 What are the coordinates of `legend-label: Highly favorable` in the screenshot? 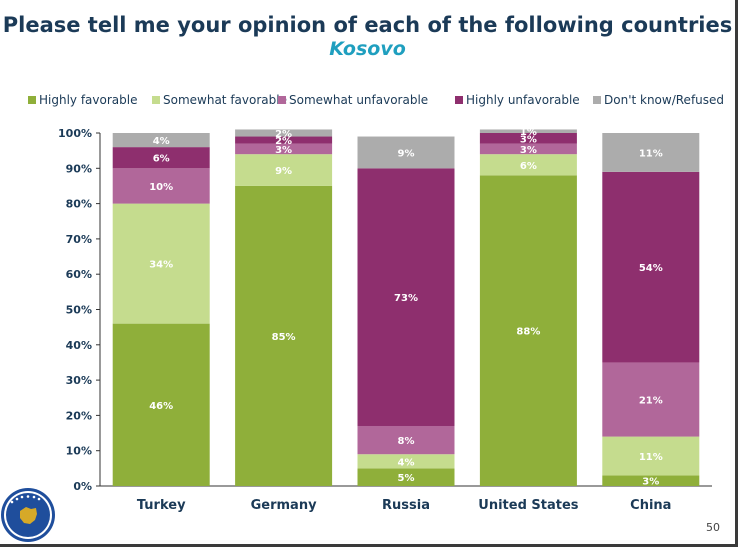 It's located at (88, 100).